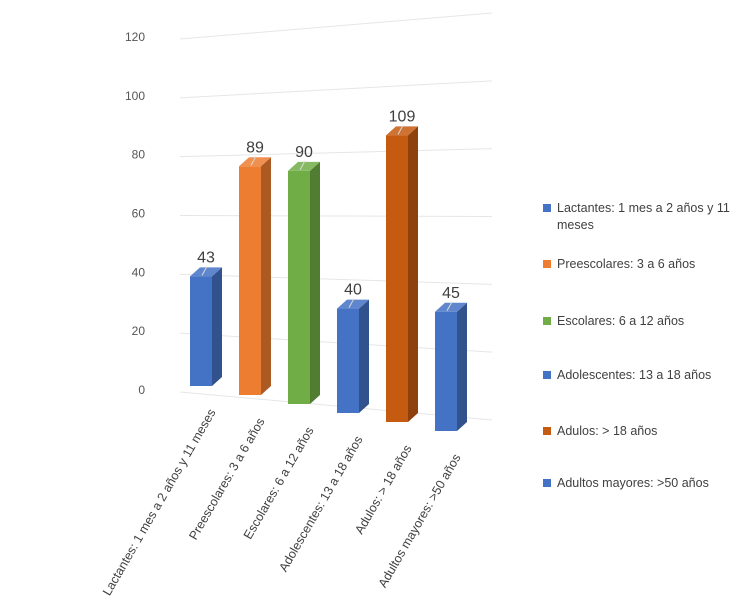 The image size is (753, 610). What do you see at coordinates (643, 216) in the screenshot?
I see `legend-label: Lactantes: 1 mes a 2 años y 11 meses` at bounding box center [643, 216].